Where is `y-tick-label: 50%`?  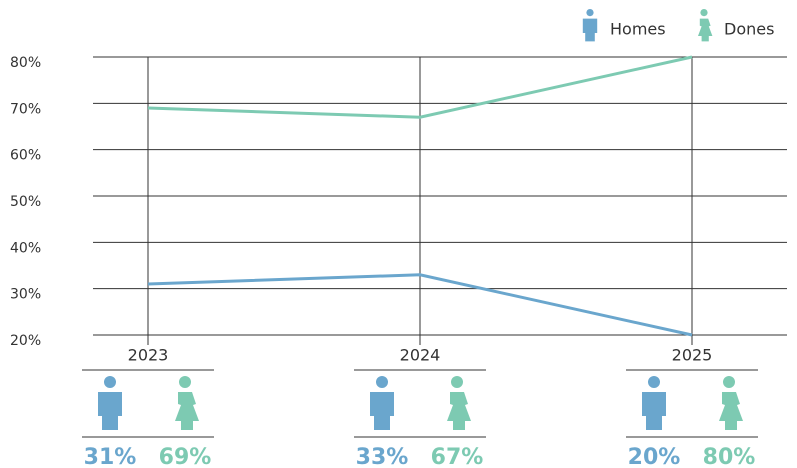
y-tick-label: 50% is located at coordinates (25, 202).